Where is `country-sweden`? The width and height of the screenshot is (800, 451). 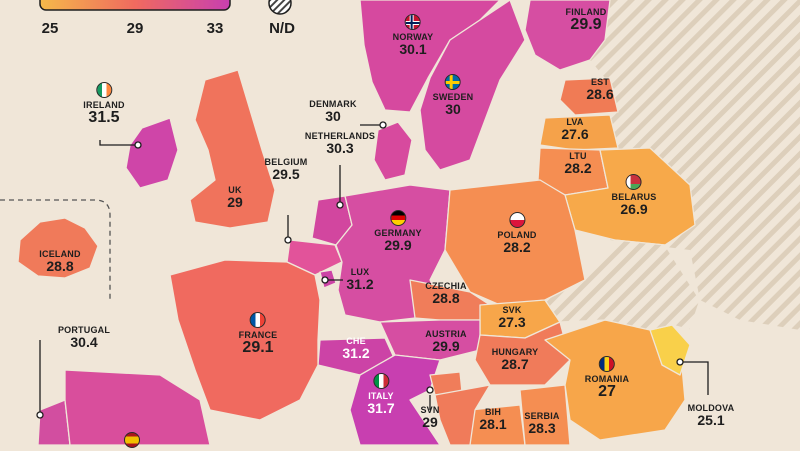 country-sweden is located at coordinates (472, 85).